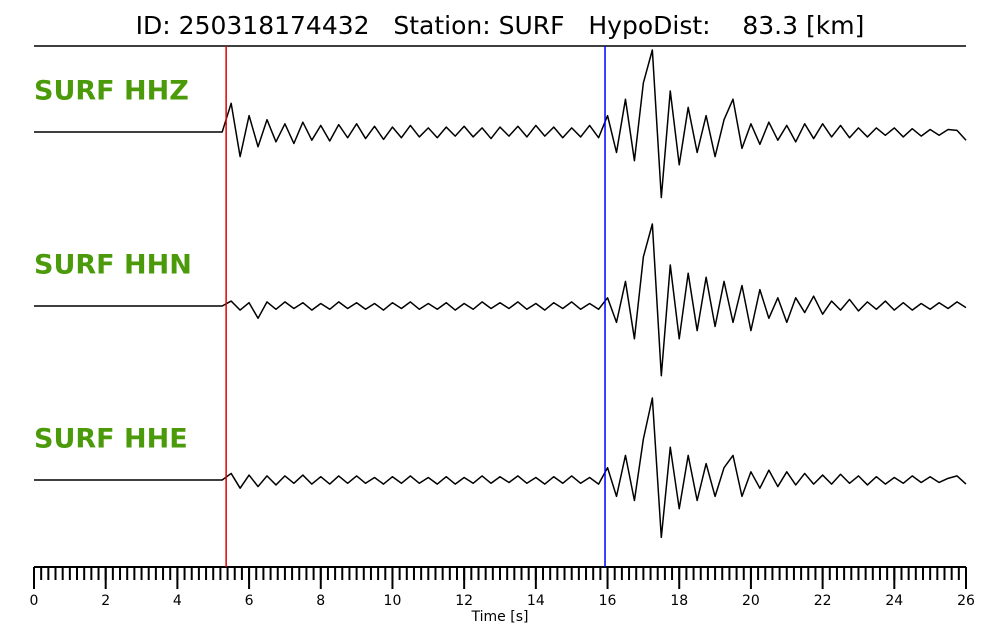 The image size is (1000, 640). I want to click on x-tick-label: 26, so click(966, 601).